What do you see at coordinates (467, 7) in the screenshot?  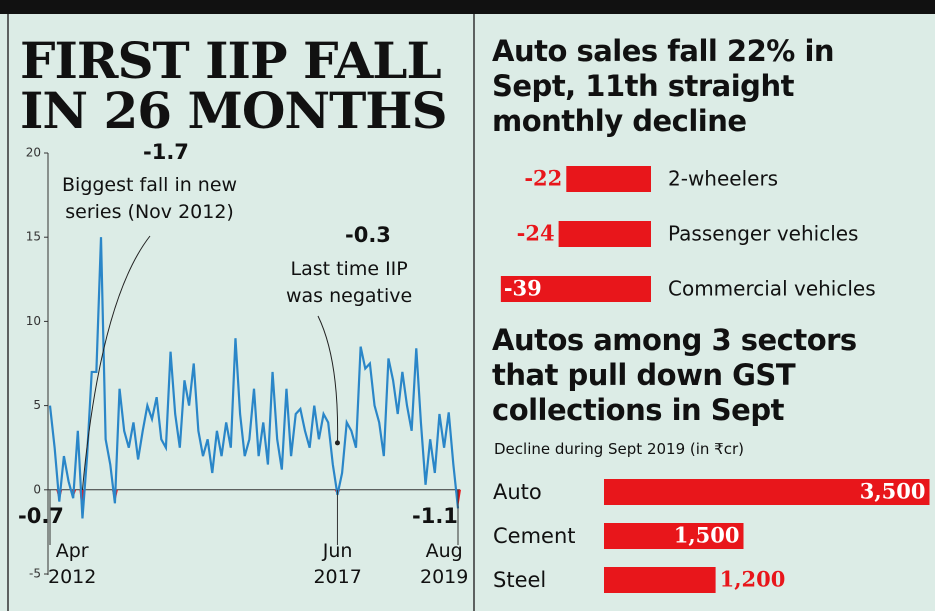 I see `top-rule` at bounding box center [467, 7].